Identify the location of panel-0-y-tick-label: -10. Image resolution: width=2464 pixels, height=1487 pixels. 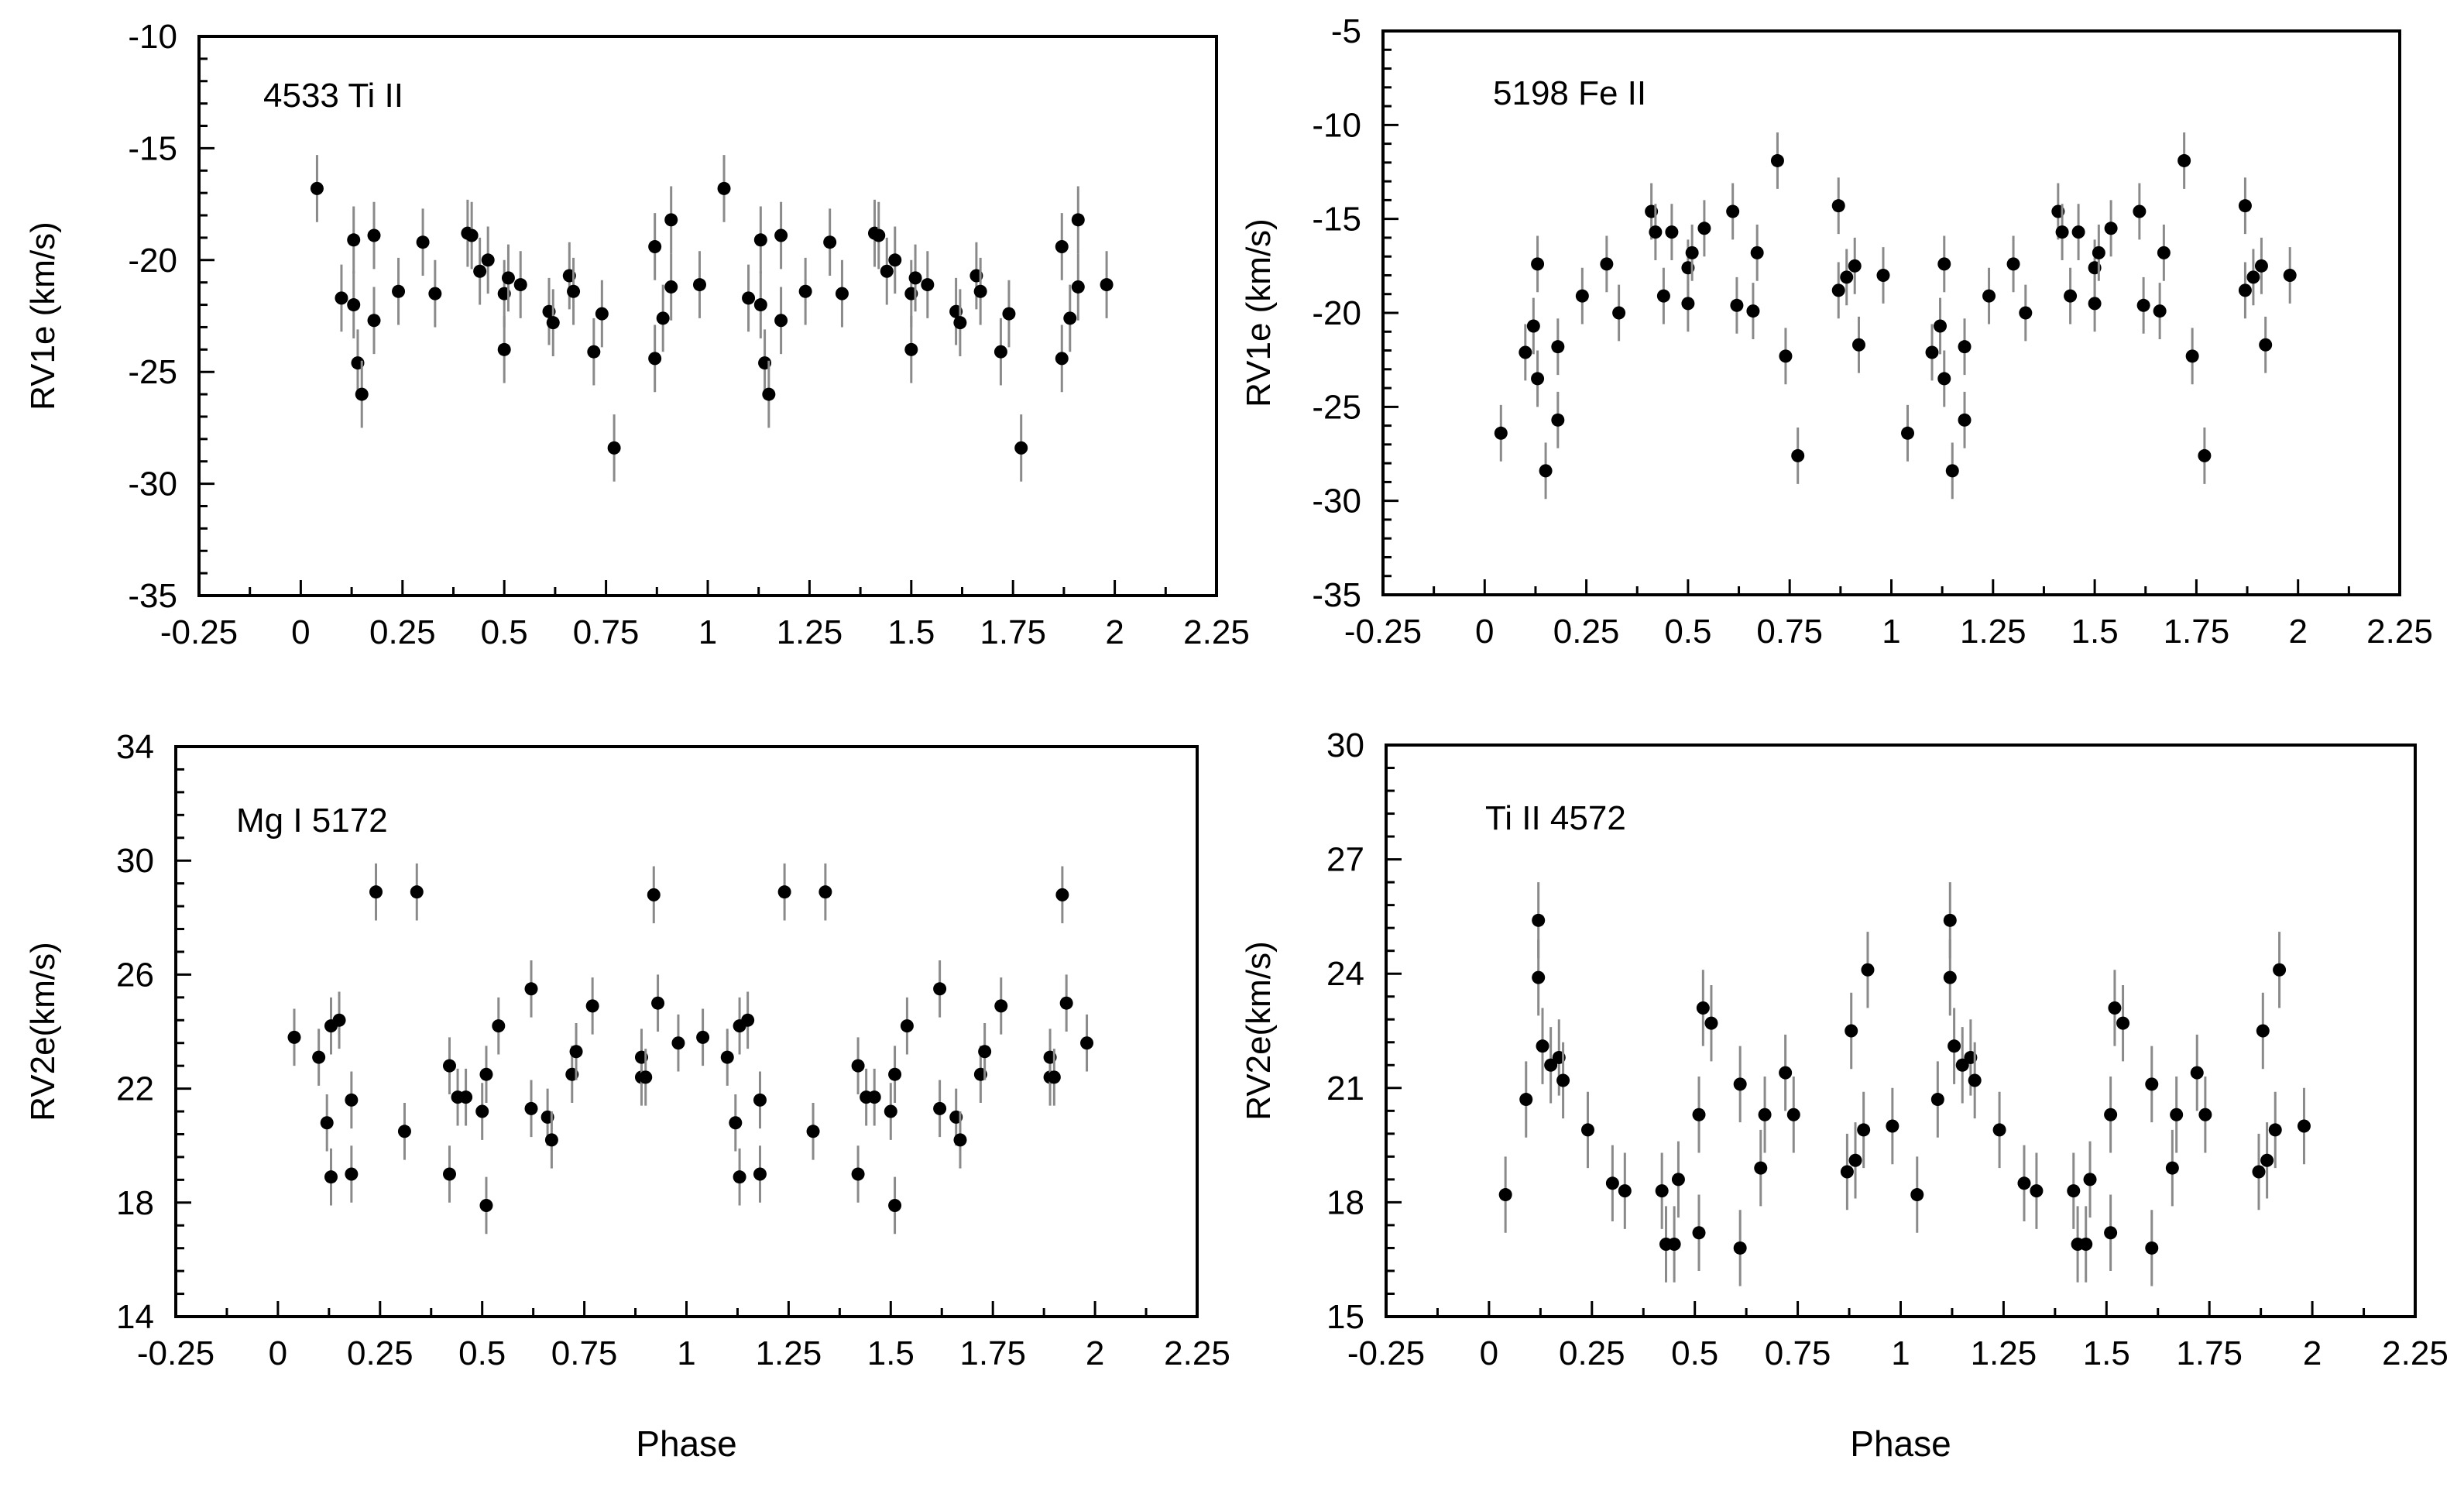
(152, 37).